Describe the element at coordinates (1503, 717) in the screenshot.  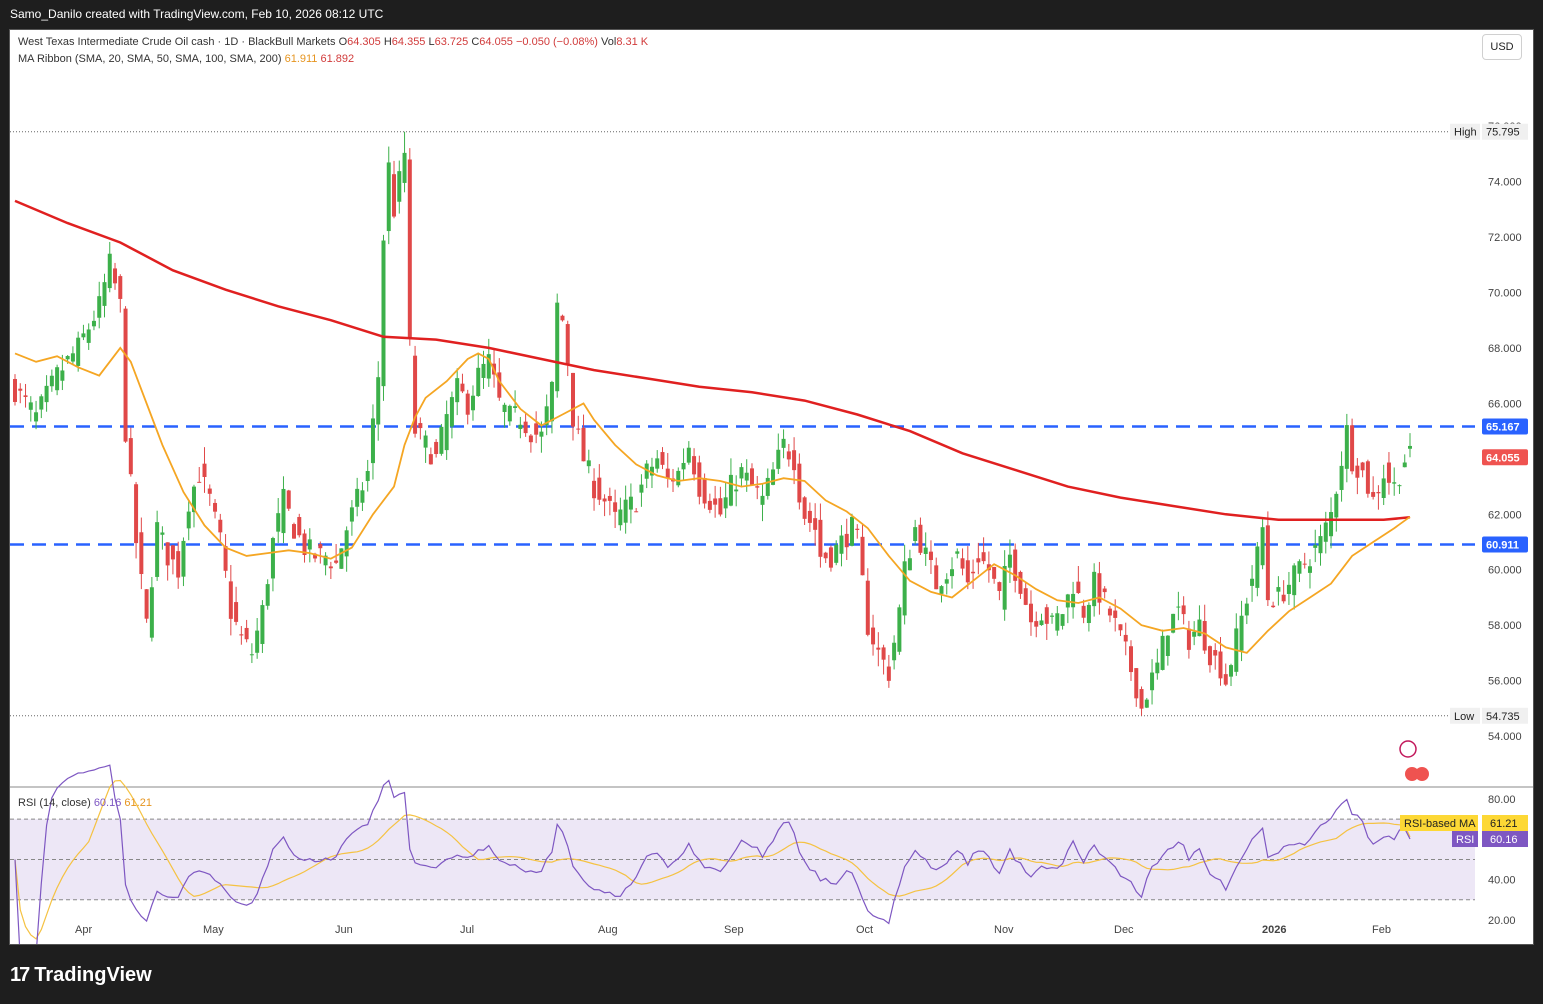
I see `low-value-label: 54.735` at that location.